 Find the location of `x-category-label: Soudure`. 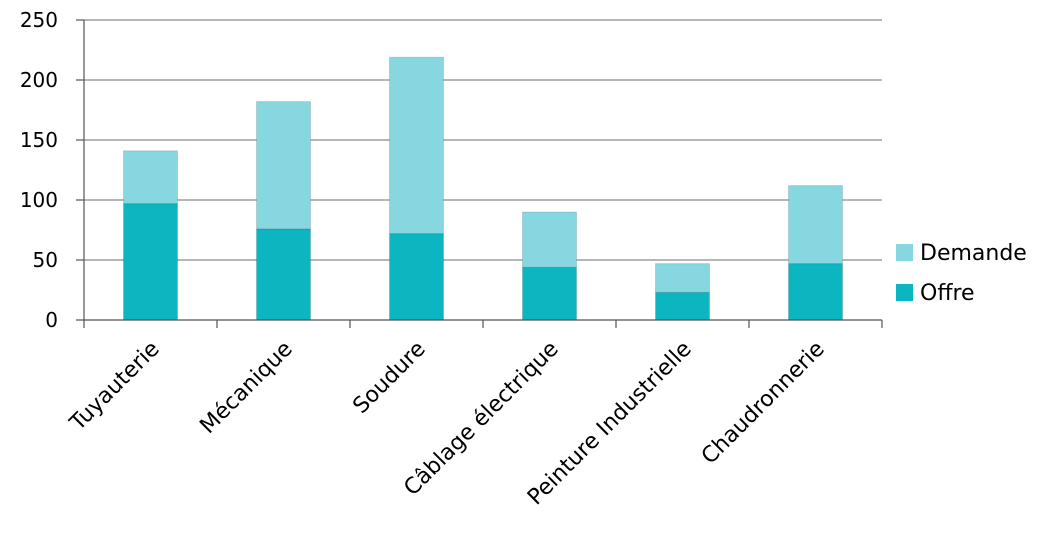

x-category-label: Soudure is located at coordinates (389, 378).